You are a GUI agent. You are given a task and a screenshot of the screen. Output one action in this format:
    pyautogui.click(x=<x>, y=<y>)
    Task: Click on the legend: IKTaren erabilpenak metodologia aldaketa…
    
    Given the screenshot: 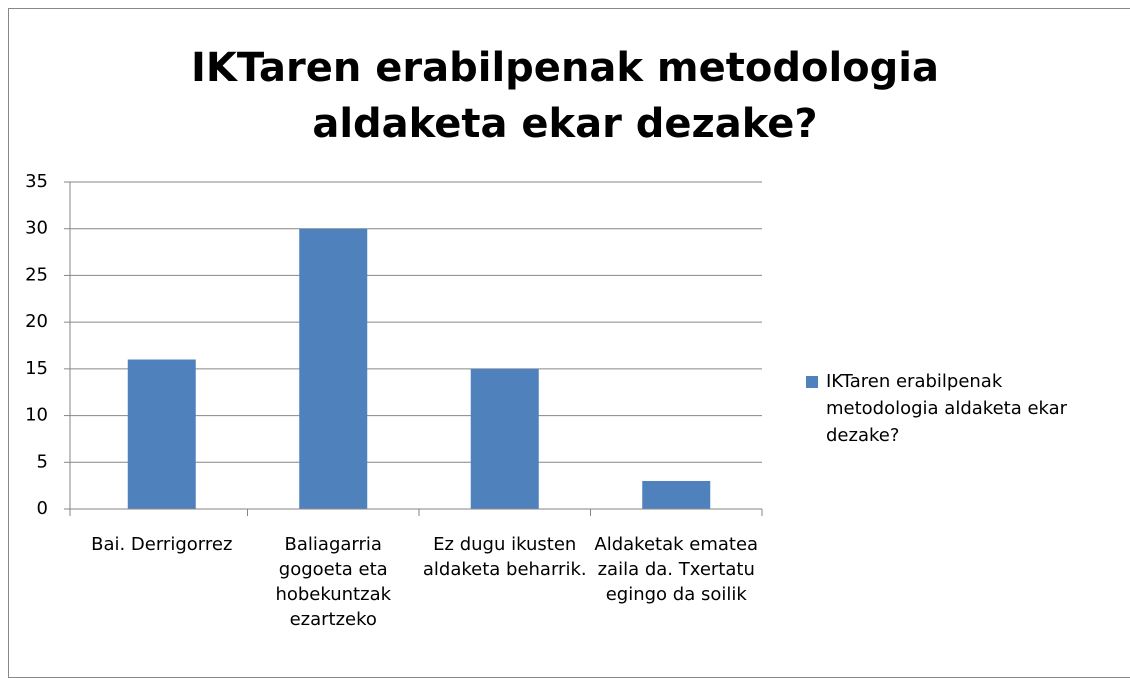 What is the action you would take?
    pyautogui.click(x=961, y=408)
    